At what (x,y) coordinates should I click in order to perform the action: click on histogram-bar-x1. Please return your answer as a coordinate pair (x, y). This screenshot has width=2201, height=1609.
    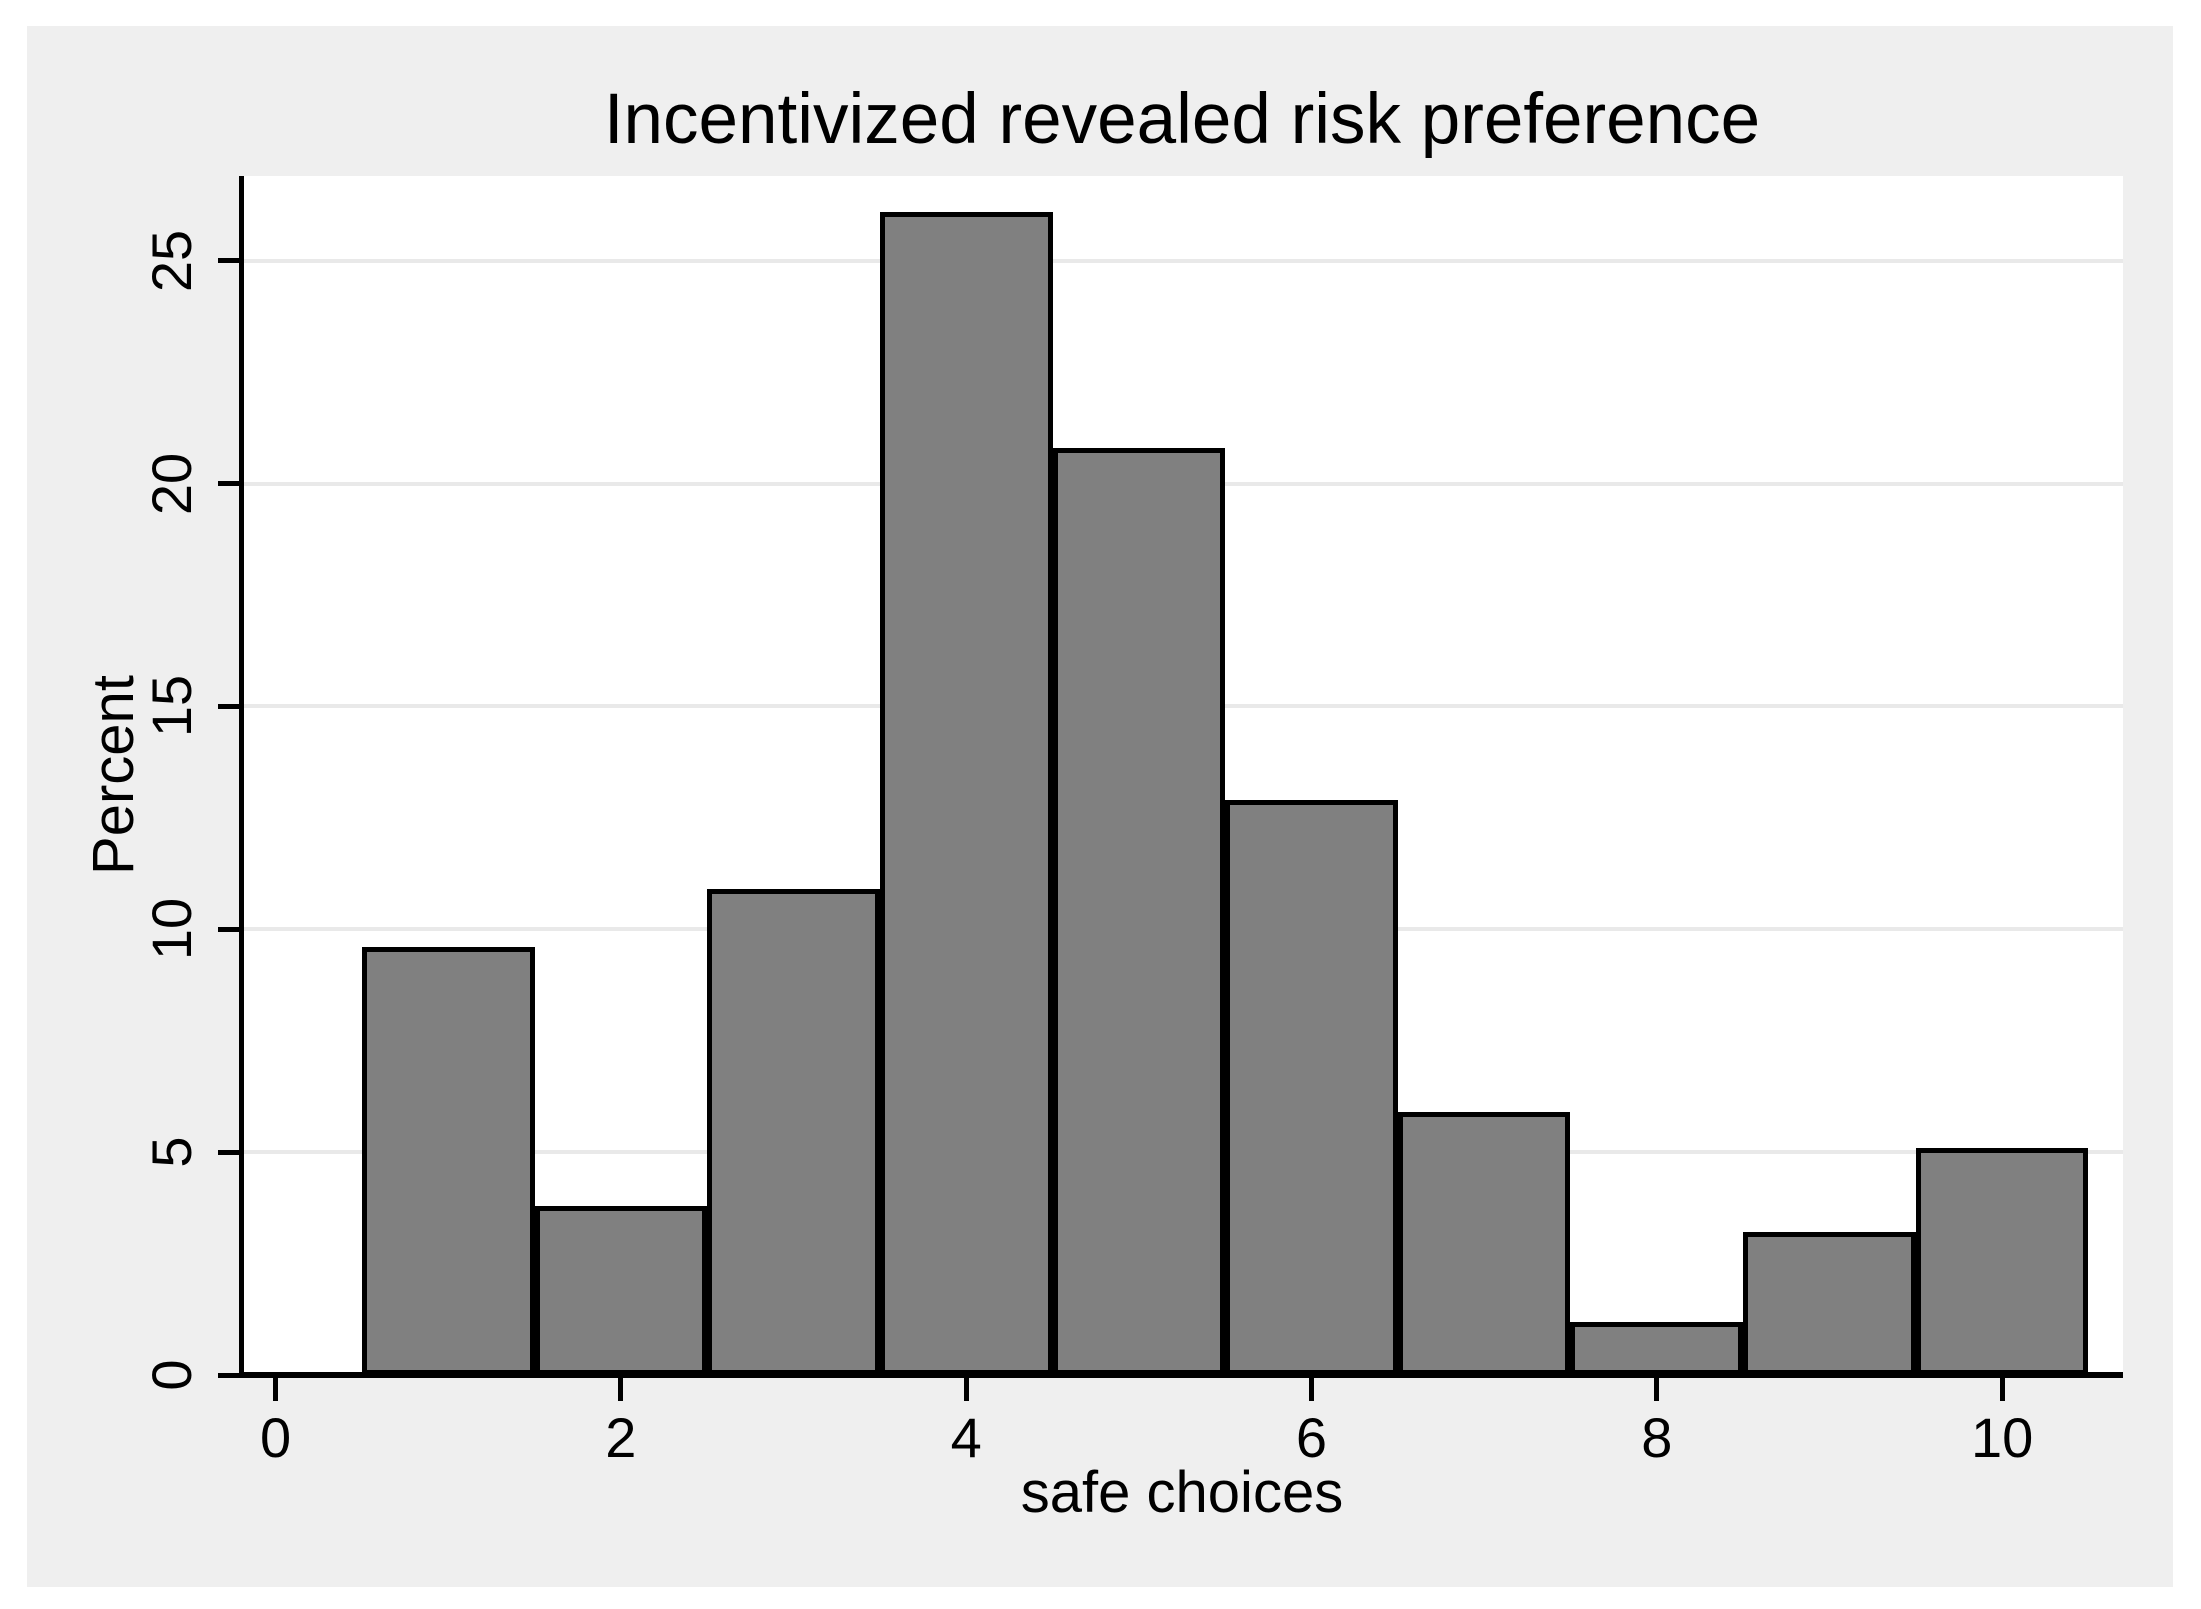
    Looking at the image, I should click on (448, 1161).